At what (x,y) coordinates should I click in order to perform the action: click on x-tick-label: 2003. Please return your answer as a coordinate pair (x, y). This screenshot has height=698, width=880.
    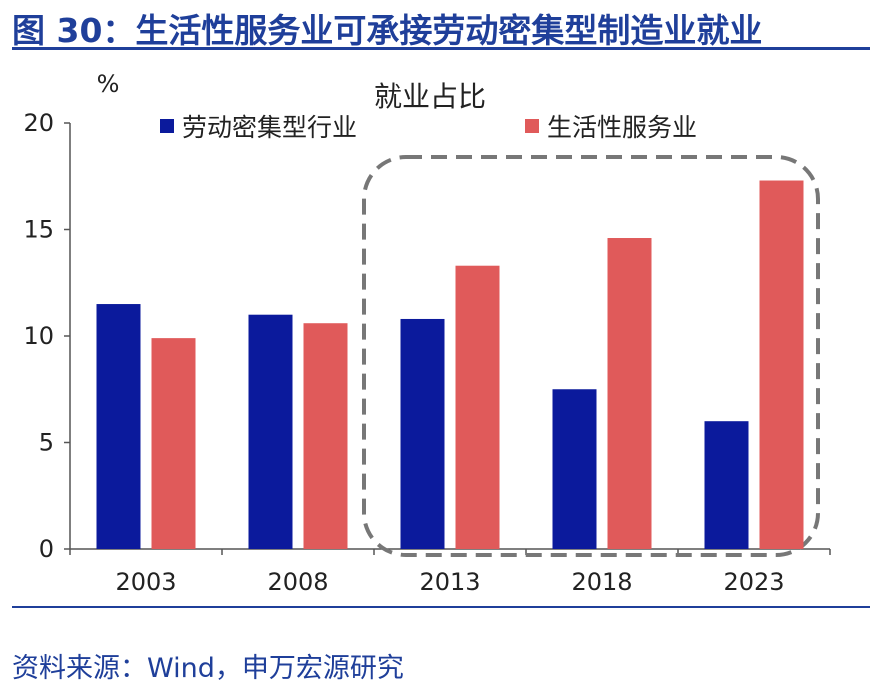
    Looking at the image, I should click on (145, 582).